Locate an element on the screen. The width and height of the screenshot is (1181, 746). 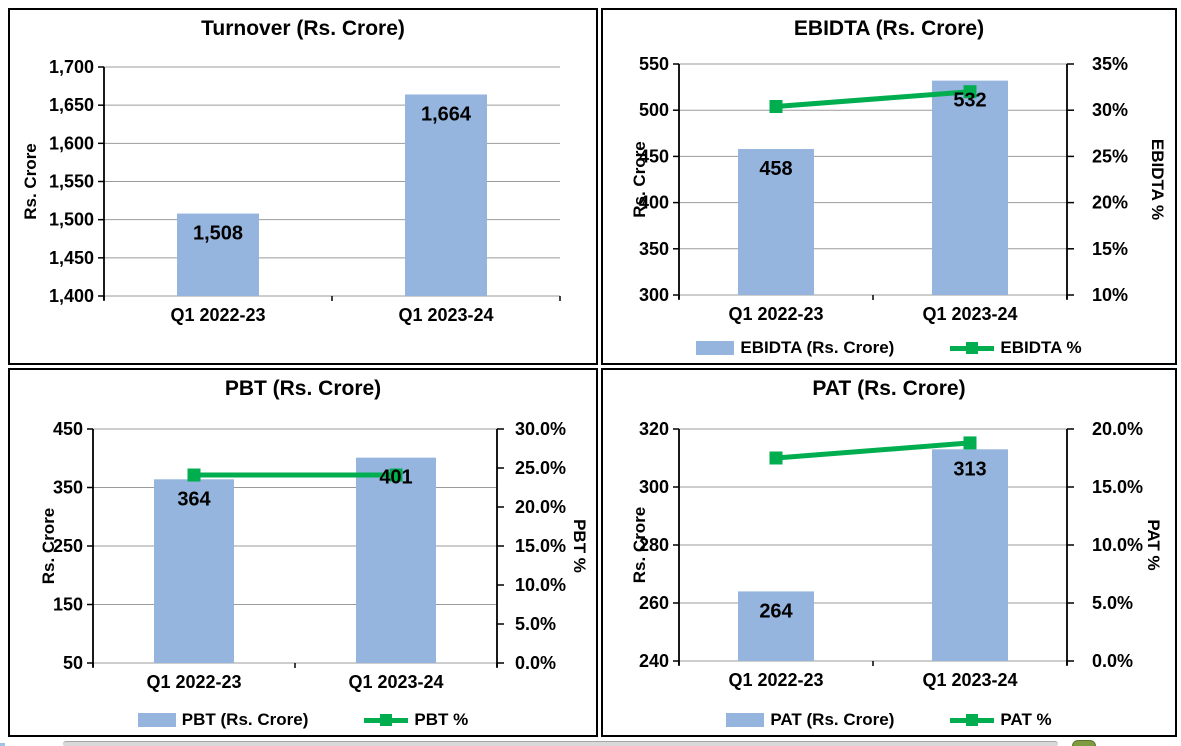
tick-label: 10% is located at coordinates (1110, 295).